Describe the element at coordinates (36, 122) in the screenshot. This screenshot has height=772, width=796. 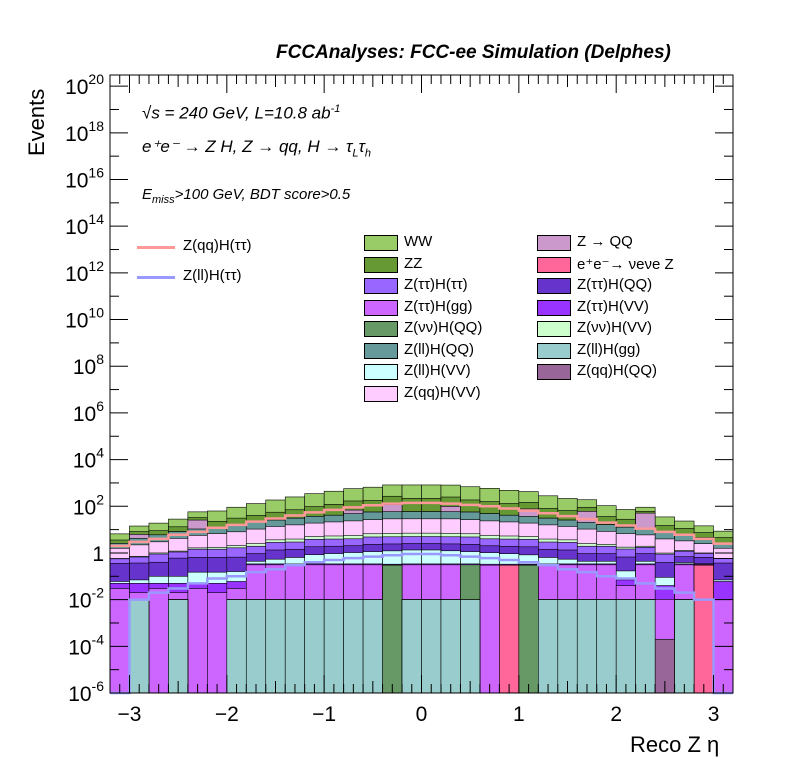
I see `y-axis-label: Events` at that location.